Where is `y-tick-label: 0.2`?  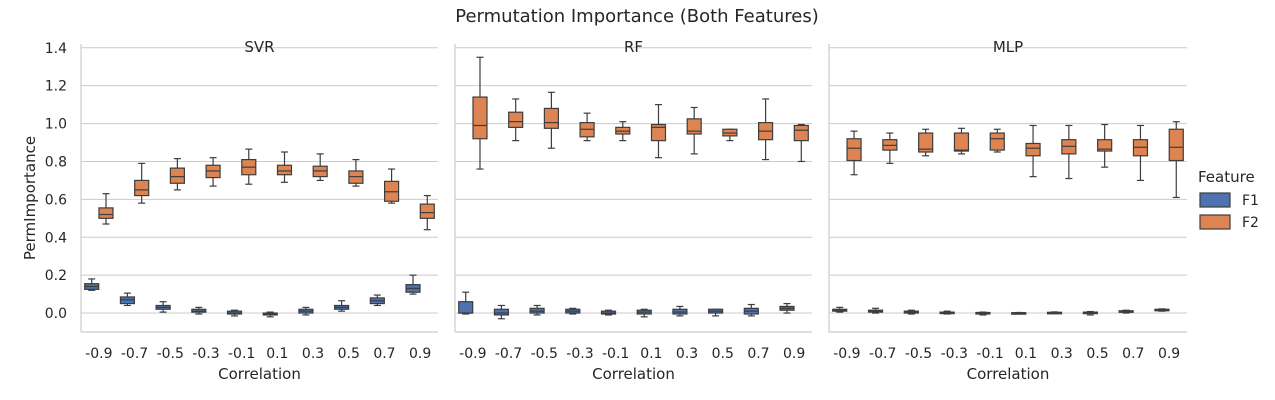 y-tick-label: 0.2 is located at coordinates (56, 276).